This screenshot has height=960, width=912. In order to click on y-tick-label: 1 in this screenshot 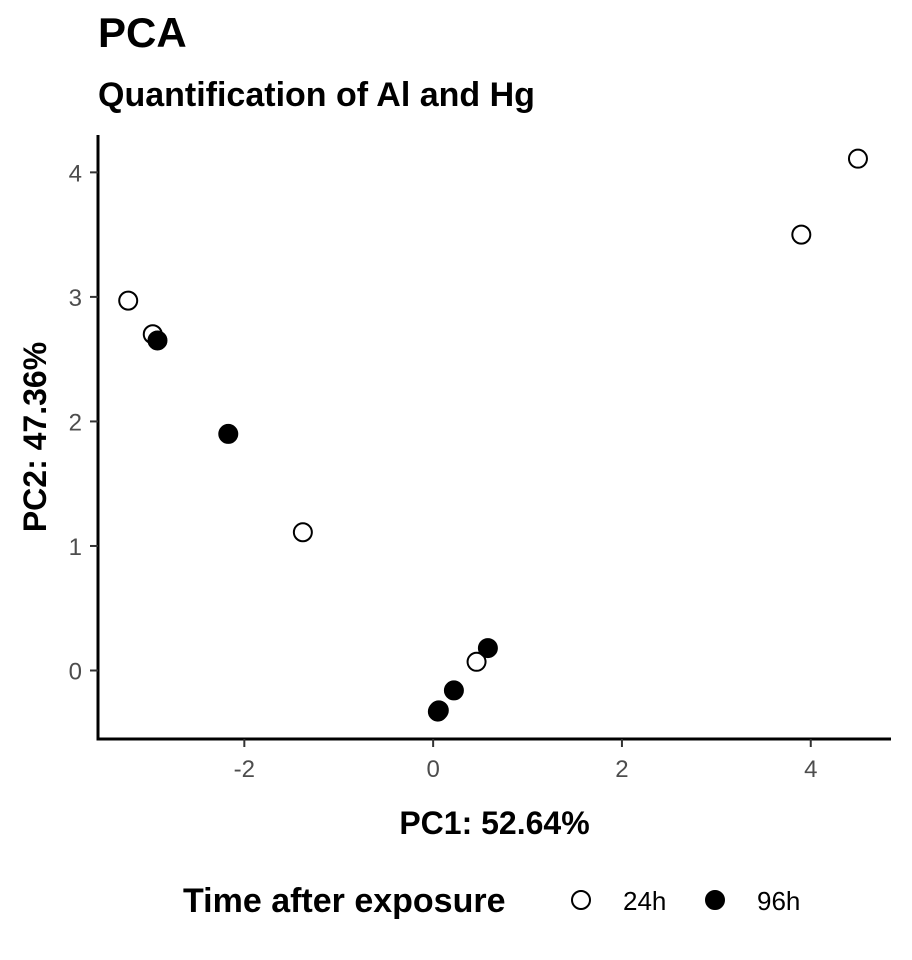, I will do `click(75, 547)`.